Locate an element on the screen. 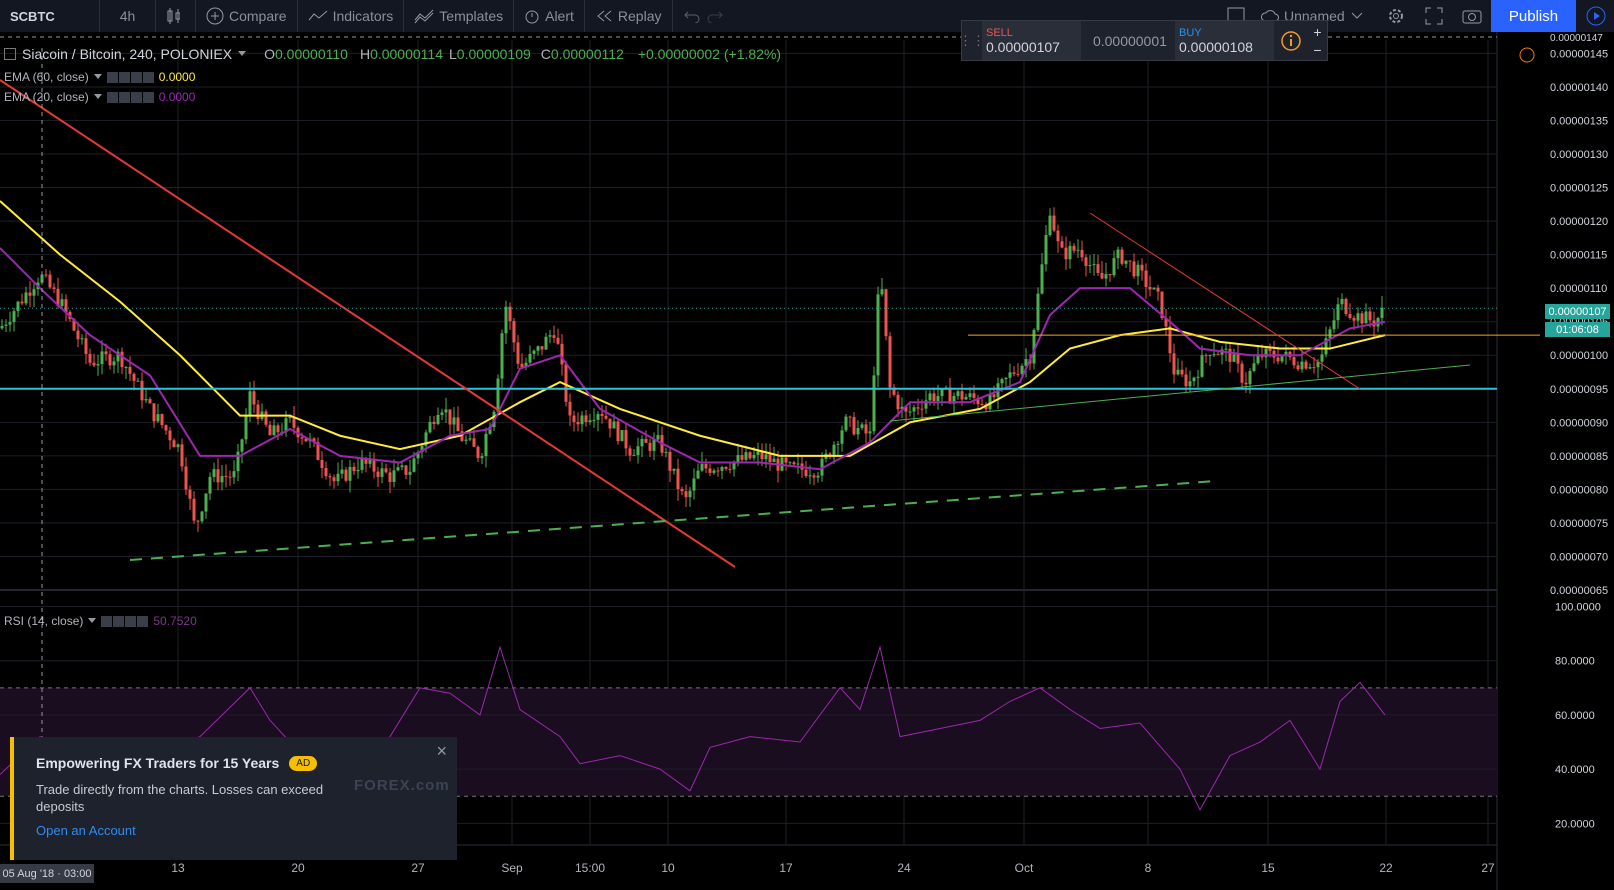 The height and width of the screenshot is (890, 1614). symbol-title: Siacoin / Bitcoin, 240, POLONIEX is located at coordinates (127, 54).